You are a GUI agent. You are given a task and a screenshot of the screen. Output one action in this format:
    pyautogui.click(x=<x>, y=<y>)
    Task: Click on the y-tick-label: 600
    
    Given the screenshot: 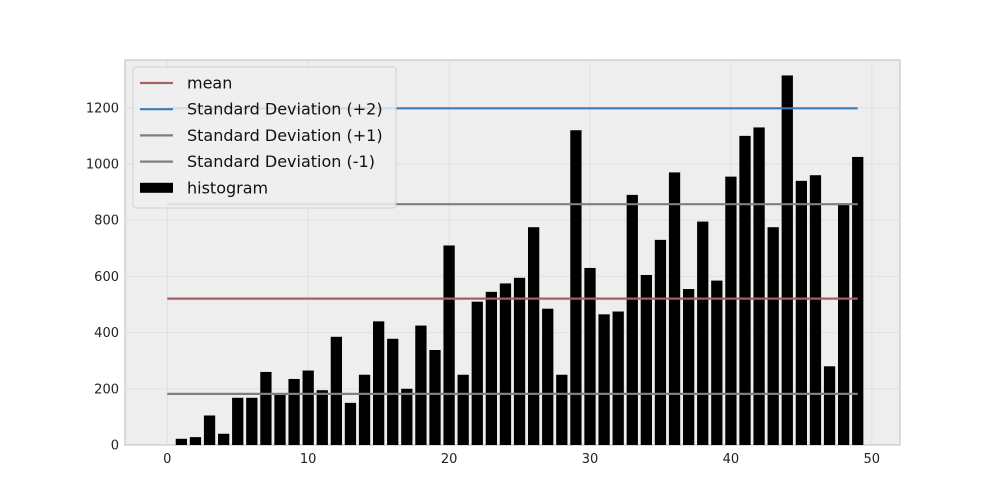 What is the action you would take?
    pyautogui.click(x=106, y=277)
    